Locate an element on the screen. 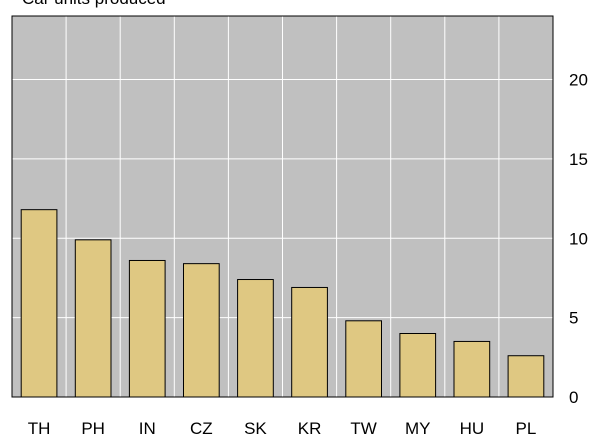  x-tick-label: SK is located at coordinates (255, 428).